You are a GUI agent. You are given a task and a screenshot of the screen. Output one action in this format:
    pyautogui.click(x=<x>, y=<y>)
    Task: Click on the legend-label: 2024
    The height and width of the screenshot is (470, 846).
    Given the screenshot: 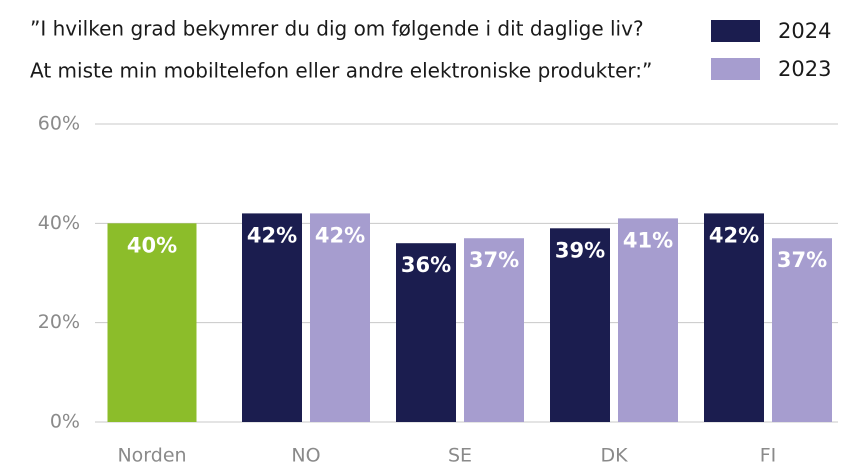 What is the action you would take?
    pyautogui.click(x=804, y=31)
    